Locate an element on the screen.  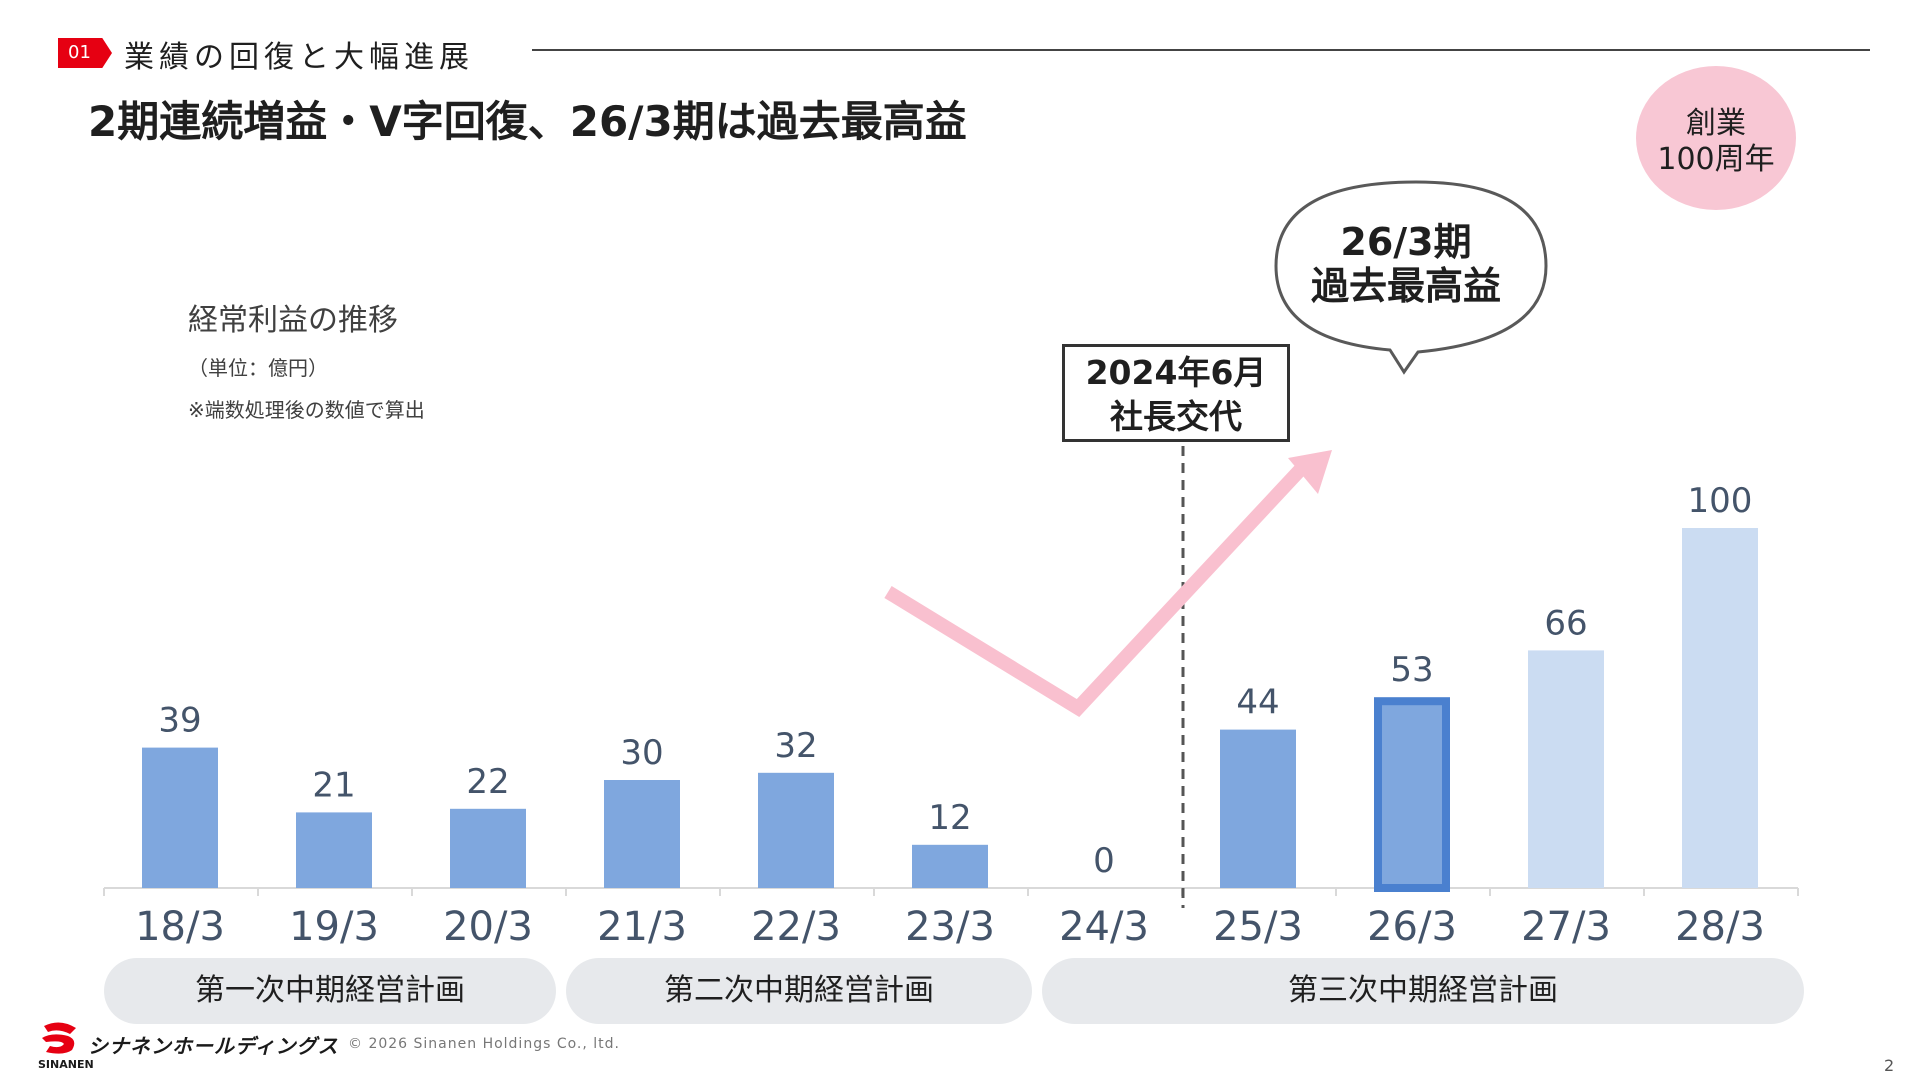
value-label: 12 is located at coordinates (949, 818).